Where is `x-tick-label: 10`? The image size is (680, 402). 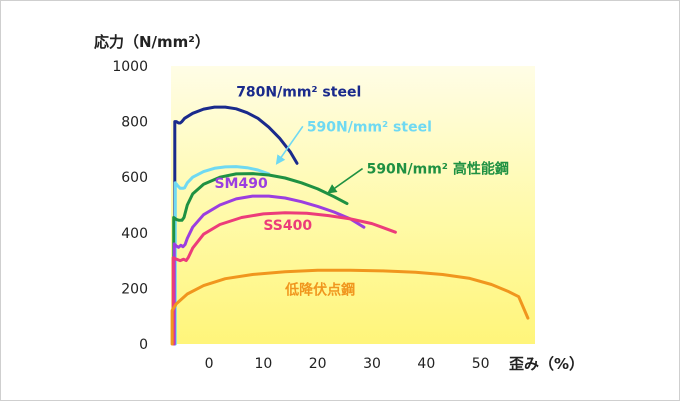 x-tick-label: 10 is located at coordinates (263, 364).